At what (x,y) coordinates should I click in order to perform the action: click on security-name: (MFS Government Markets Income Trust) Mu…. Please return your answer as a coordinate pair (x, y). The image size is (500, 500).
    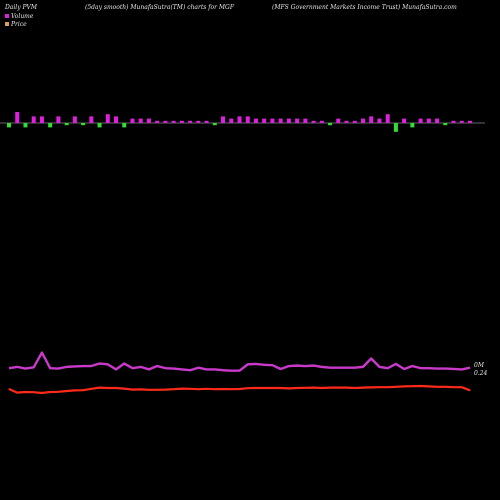
    Looking at the image, I should click on (364, 7).